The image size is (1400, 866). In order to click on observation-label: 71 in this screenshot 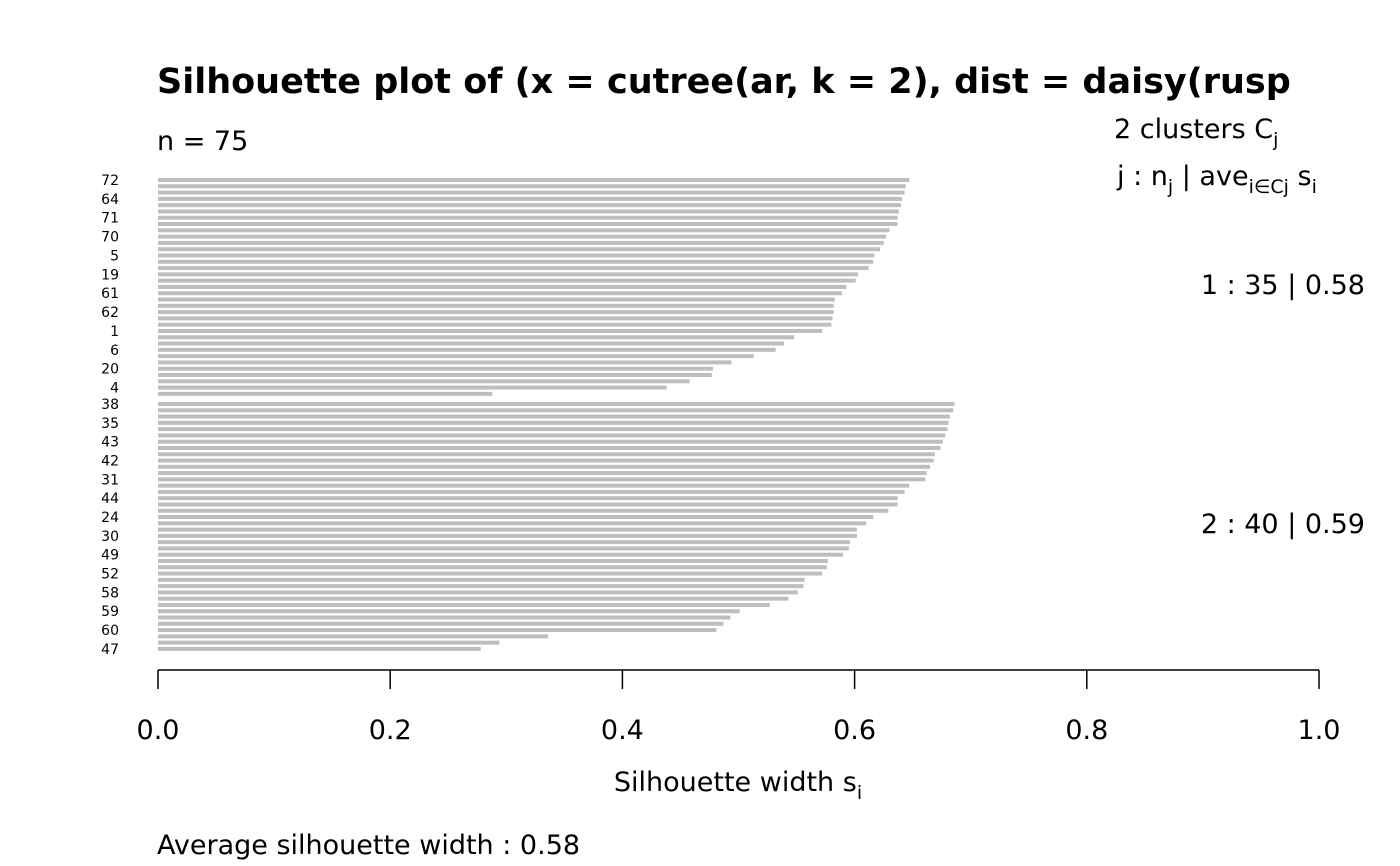, I will do `click(110, 219)`.